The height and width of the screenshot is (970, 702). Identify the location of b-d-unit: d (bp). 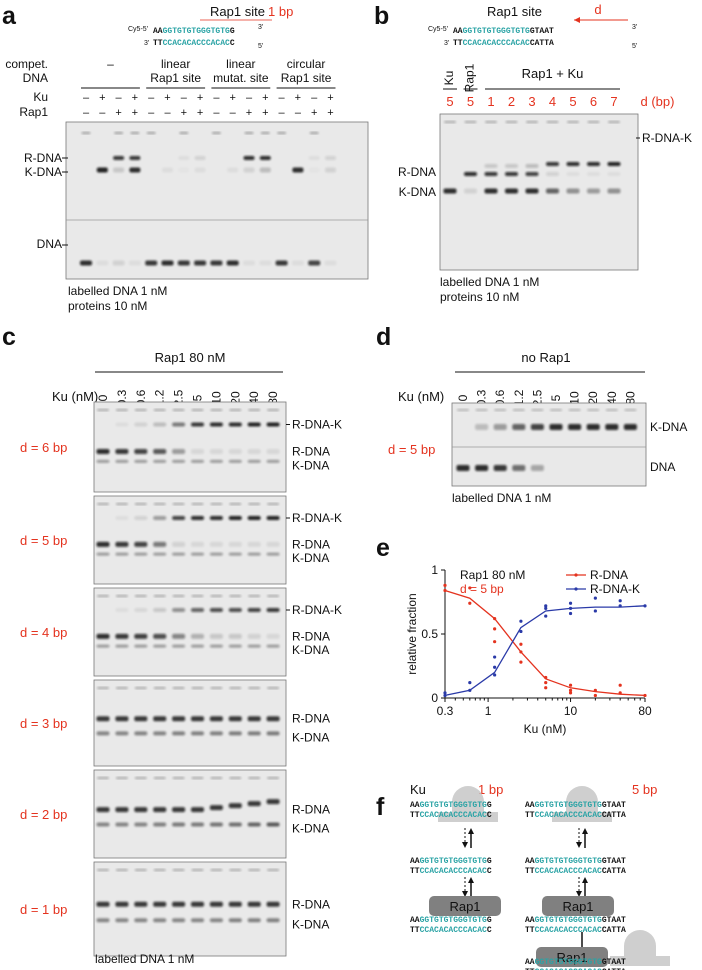
(658, 101).